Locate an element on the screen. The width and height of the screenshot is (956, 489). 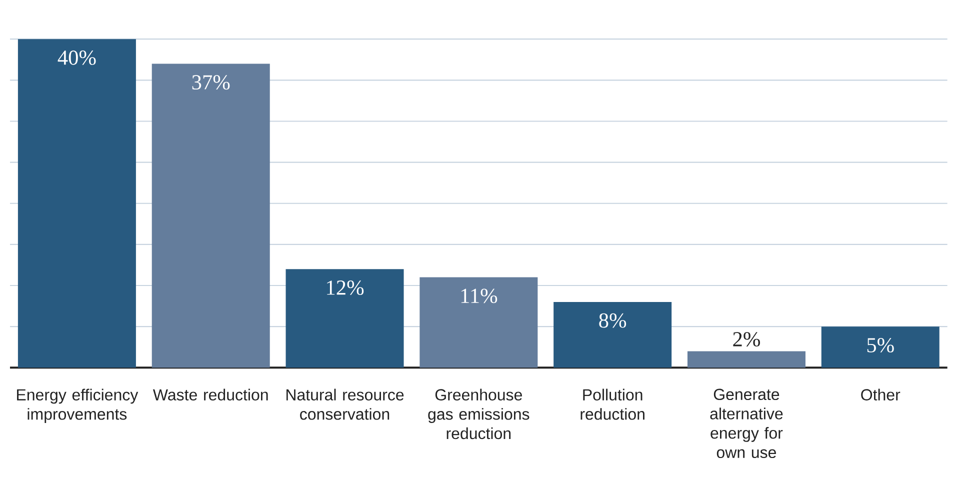
x-tick-label: Generate alternative energy for own use is located at coordinates (746, 423).